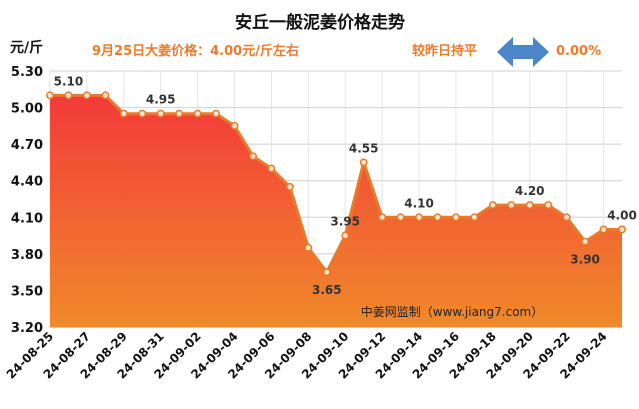 The image size is (639, 409). Describe the element at coordinates (26, 47) in the screenshot. I see `unit-label: 元/斤` at that location.